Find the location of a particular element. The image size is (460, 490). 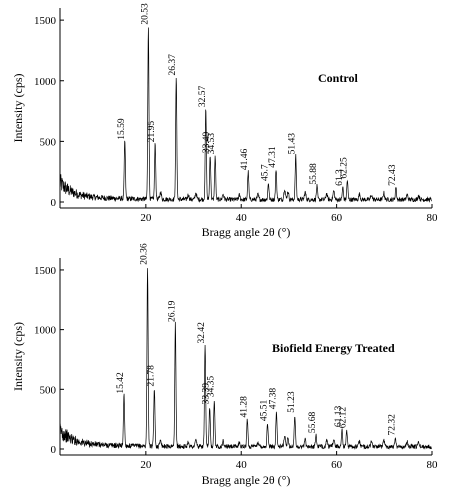

panel-title: Control is located at coordinates (338, 78).